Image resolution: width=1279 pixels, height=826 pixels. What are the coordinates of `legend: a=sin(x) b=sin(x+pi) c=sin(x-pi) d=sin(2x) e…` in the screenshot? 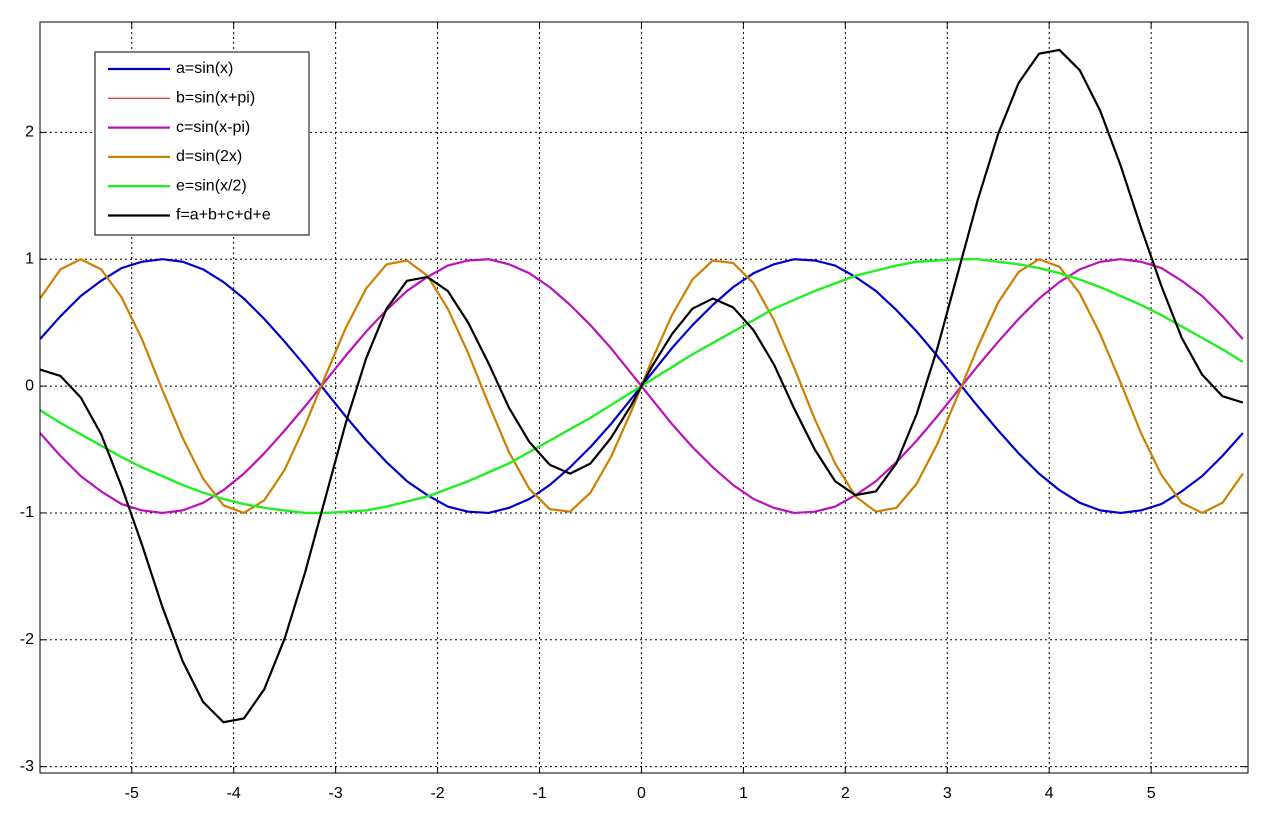 It's located at (202, 143).